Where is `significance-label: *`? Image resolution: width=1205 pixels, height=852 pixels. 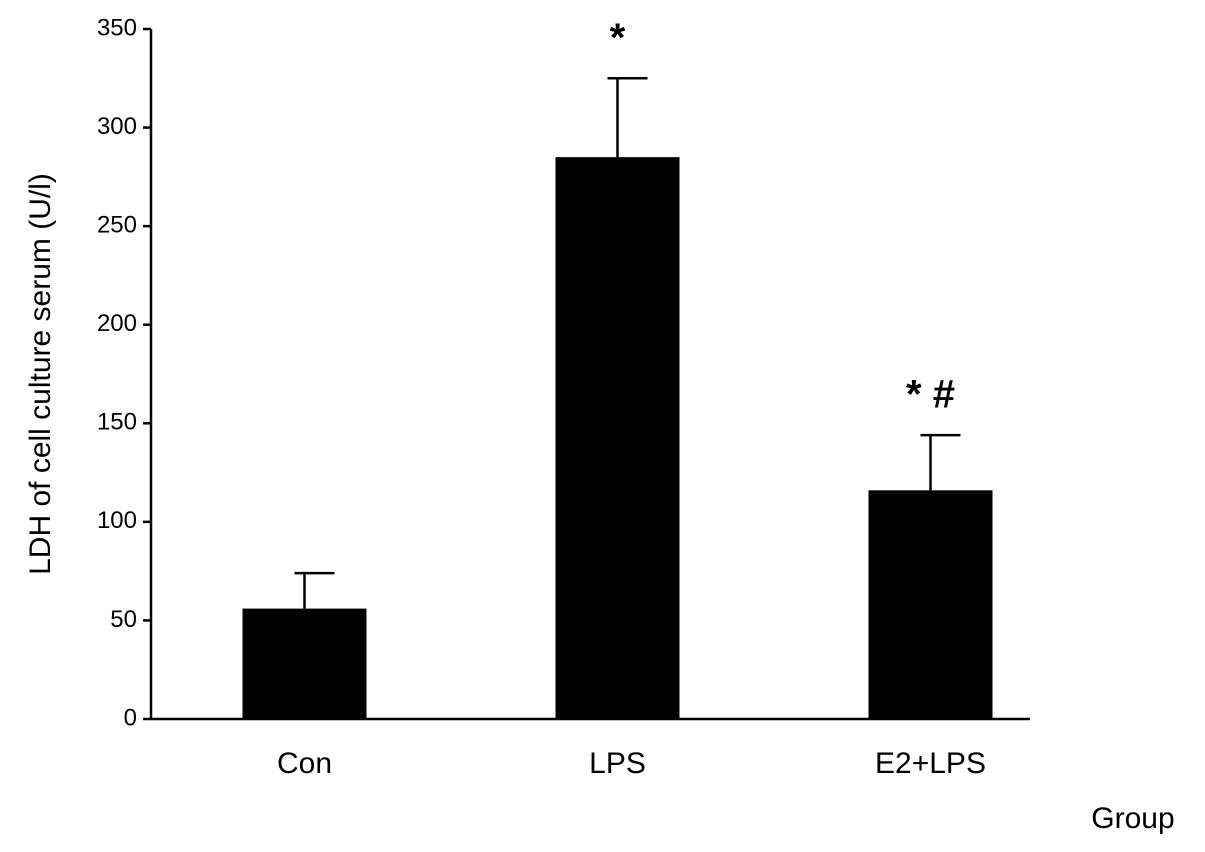 significance-label: * is located at coordinates (618, 38).